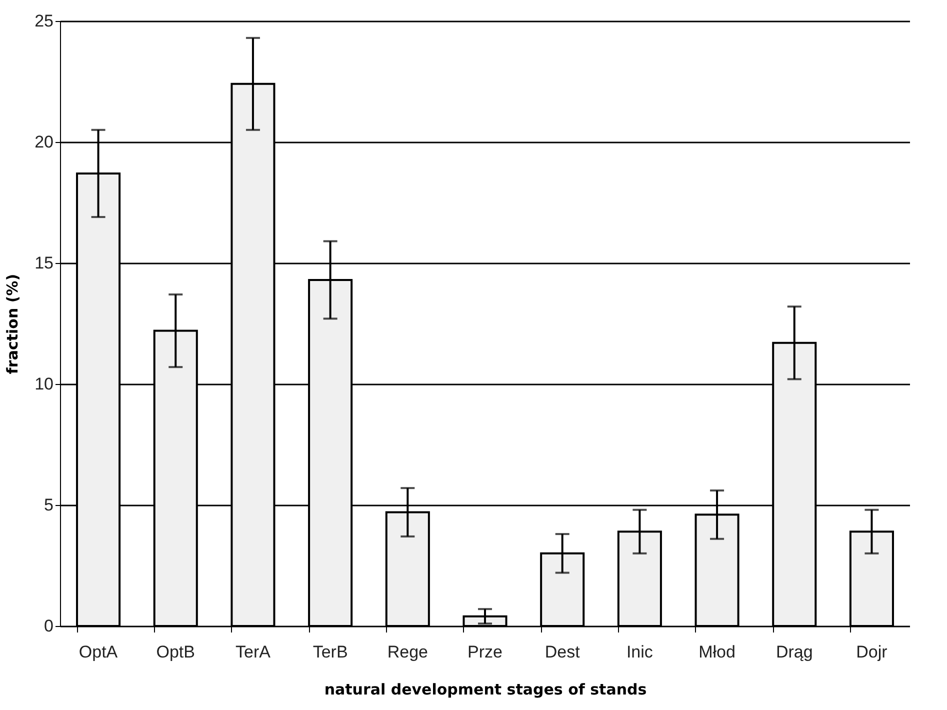  Describe the element at coordinates (44, 142) in the screenshot. I see `y-tick-label: 20` at that location.